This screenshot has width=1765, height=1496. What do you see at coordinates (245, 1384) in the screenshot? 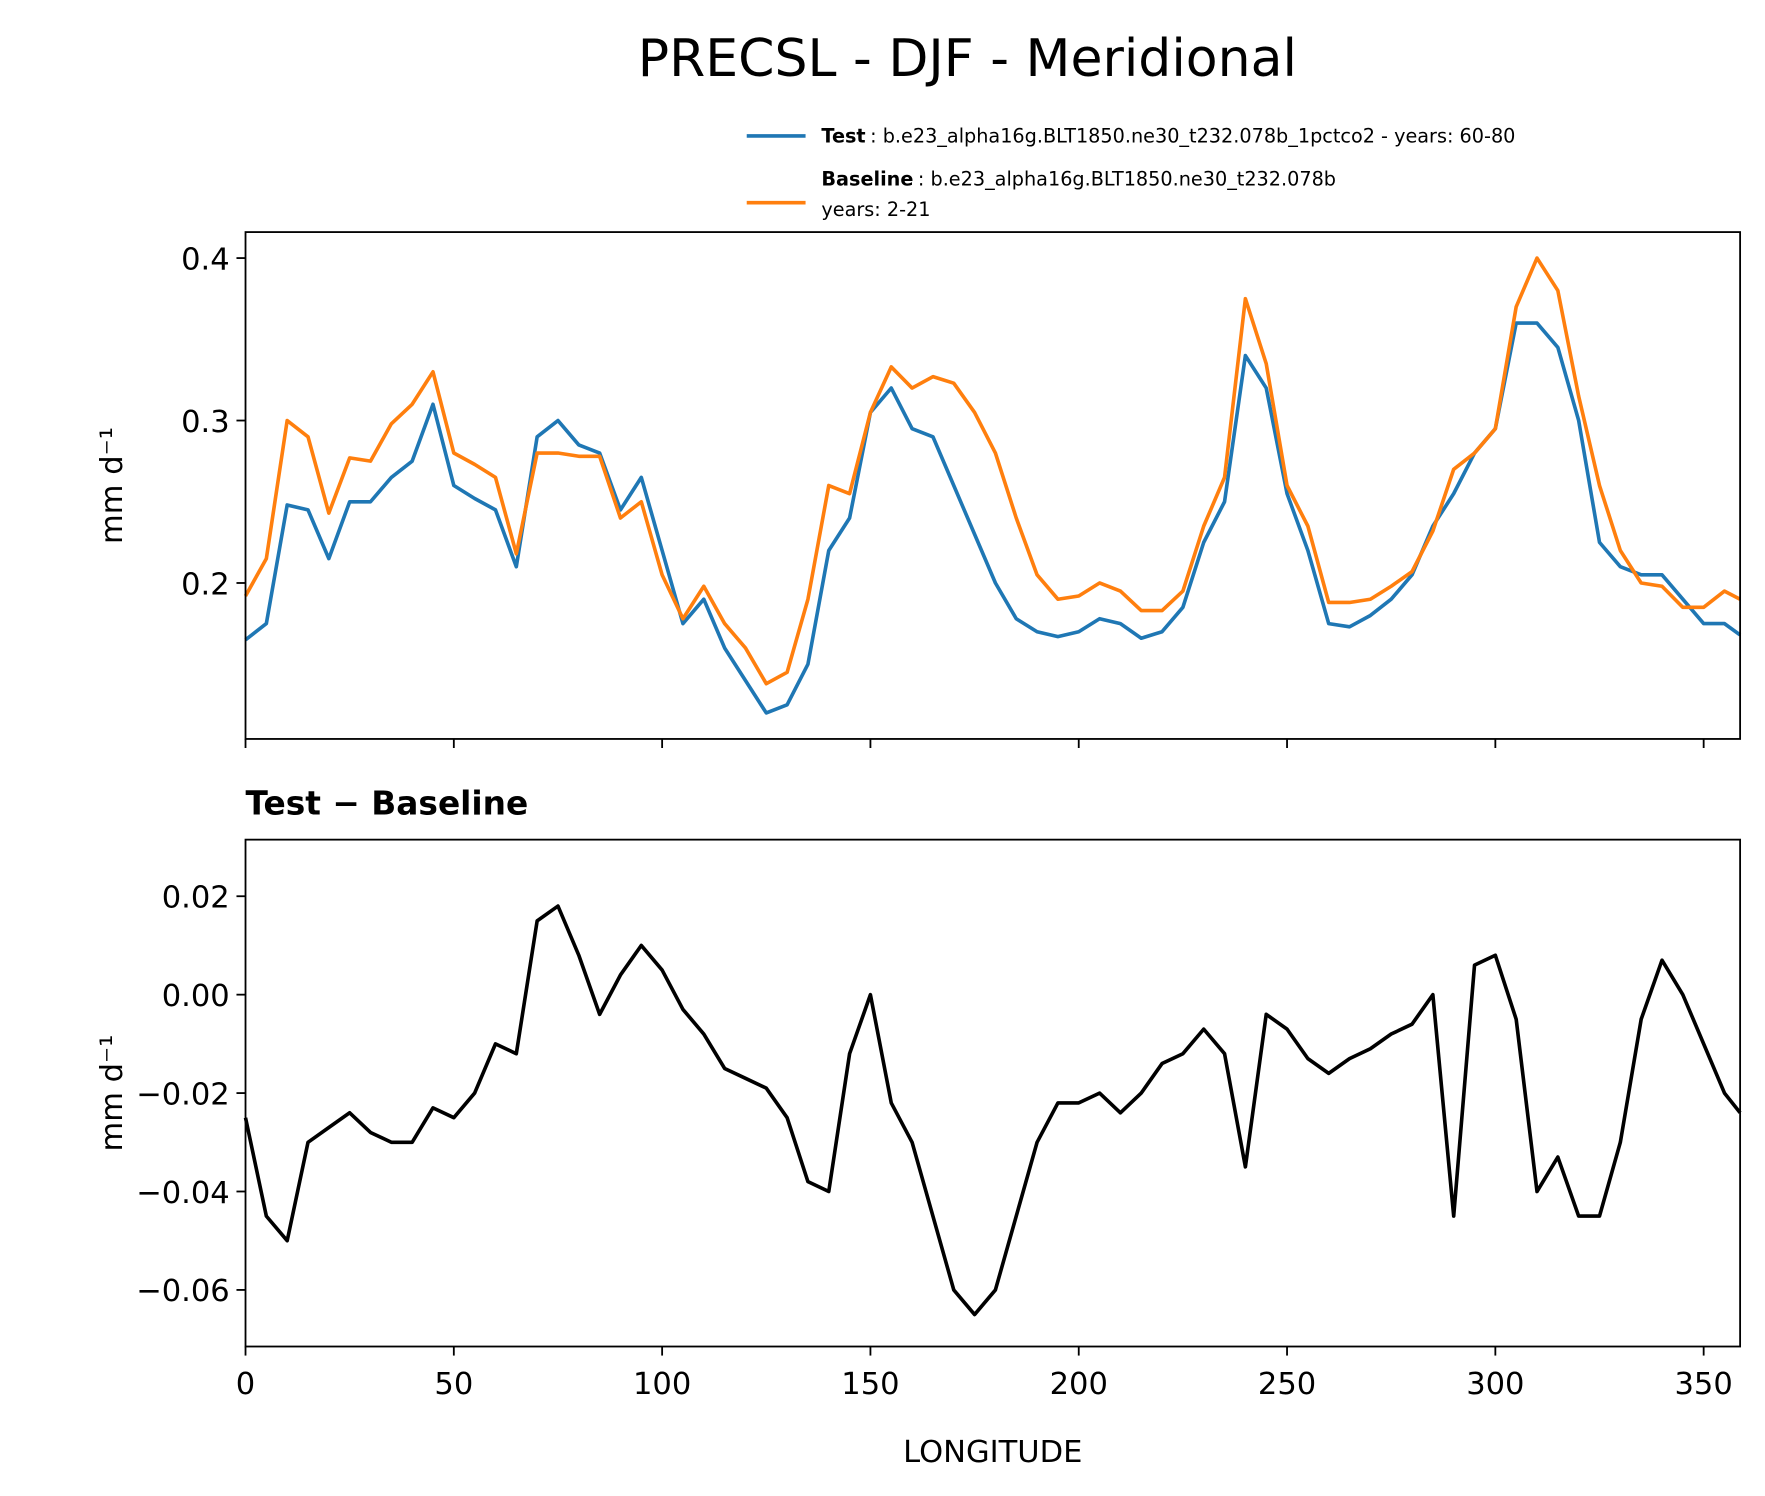
I see `x-tick-label: 0` at bounding box center [245, 1384].